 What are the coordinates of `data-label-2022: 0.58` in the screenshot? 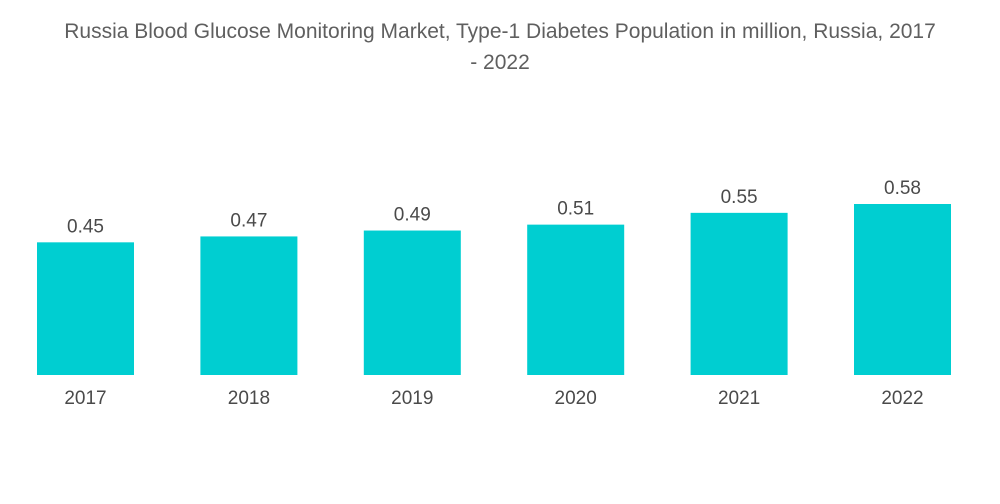 It's located at (902, 188).